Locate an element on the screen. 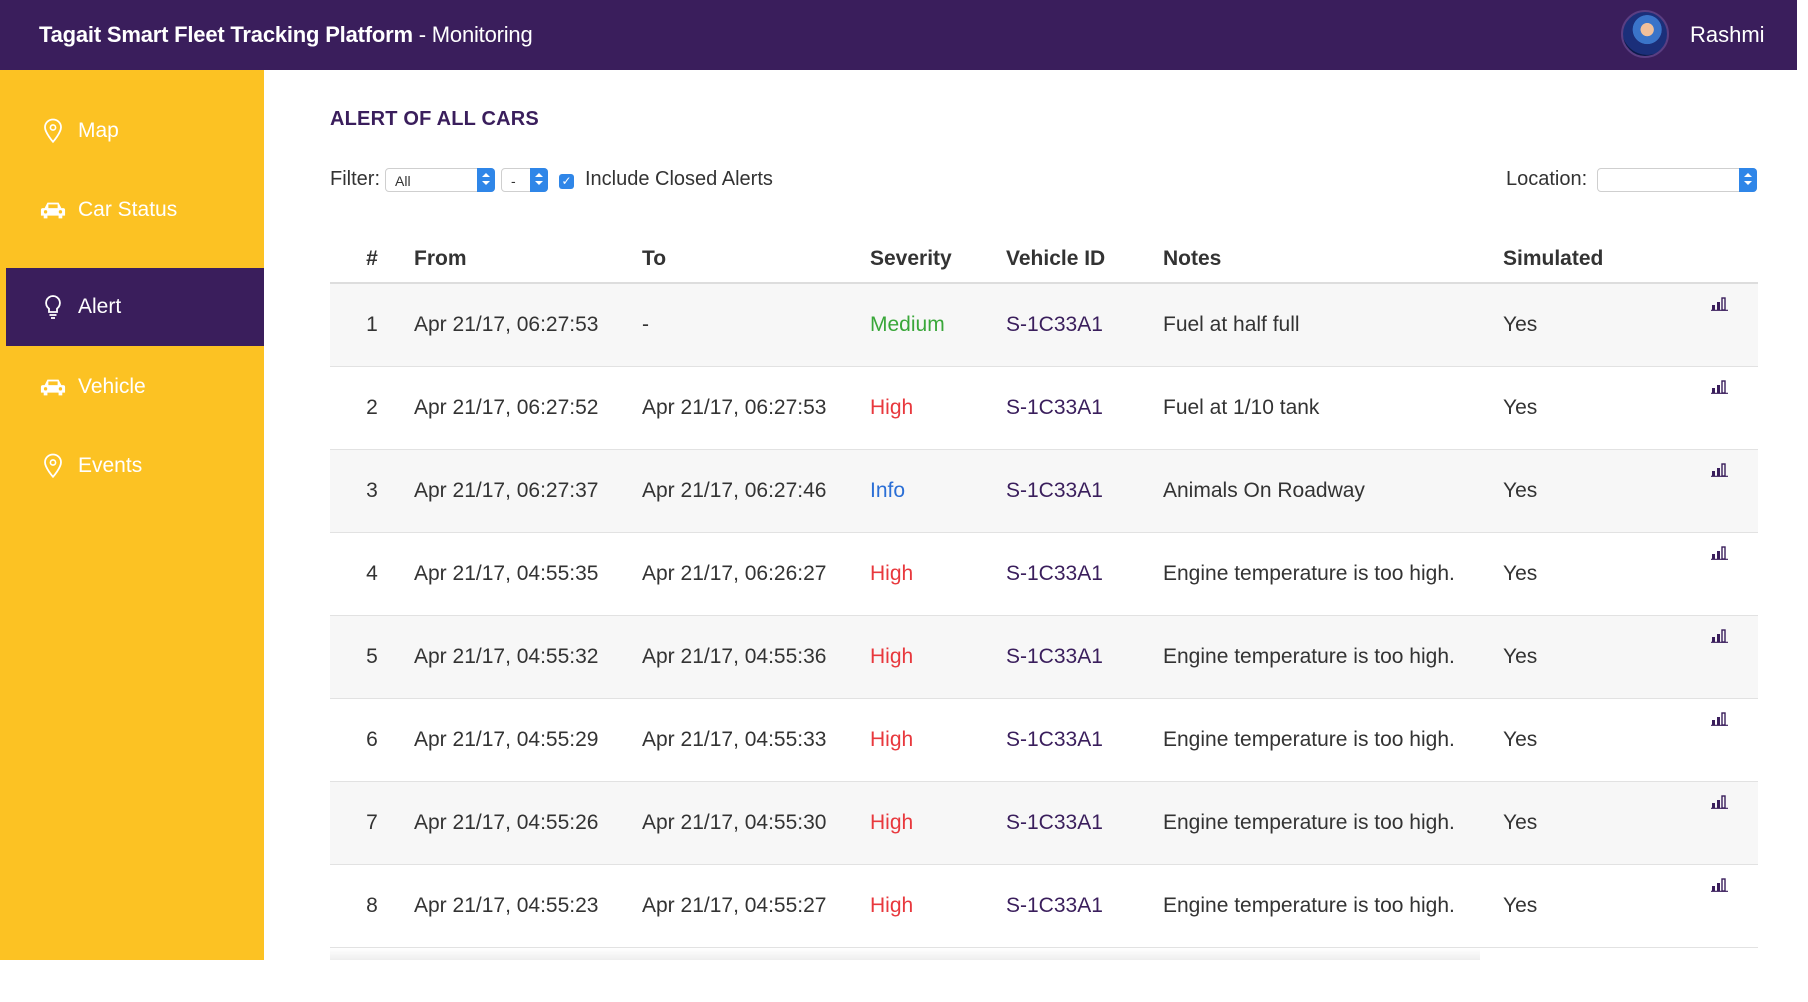 This screenshot has height=1002, width=1808. cell-to: Apr 21/17, 06:27:53 is located at coordinates (756, 408).